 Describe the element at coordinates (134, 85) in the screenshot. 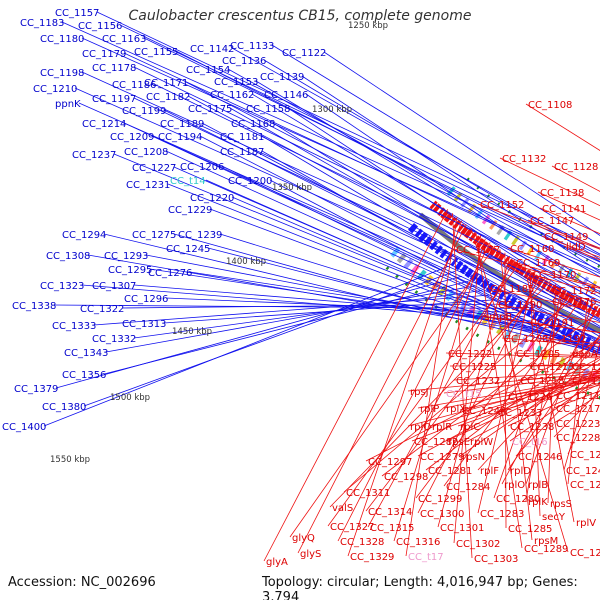

I see `forward-gene-label: CC_1186` at that location.